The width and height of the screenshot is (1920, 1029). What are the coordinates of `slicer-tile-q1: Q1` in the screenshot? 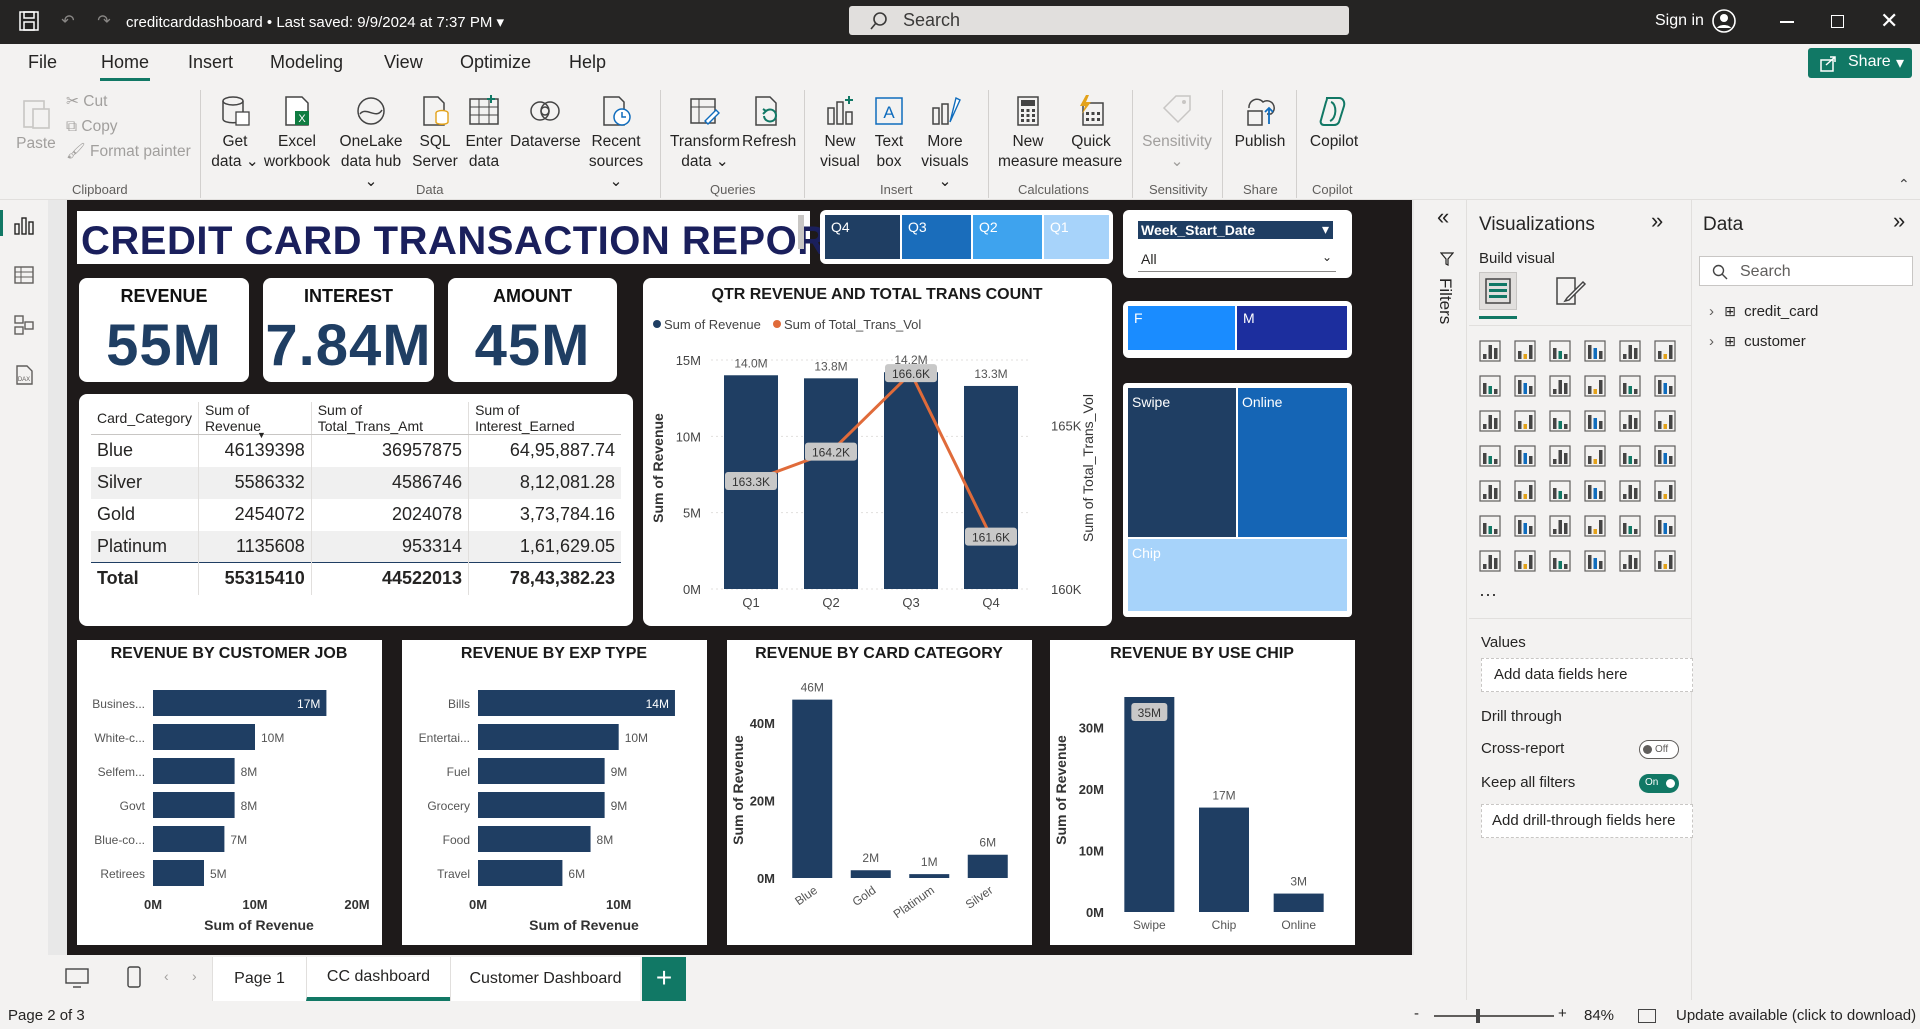 It's located at (1076, 237).